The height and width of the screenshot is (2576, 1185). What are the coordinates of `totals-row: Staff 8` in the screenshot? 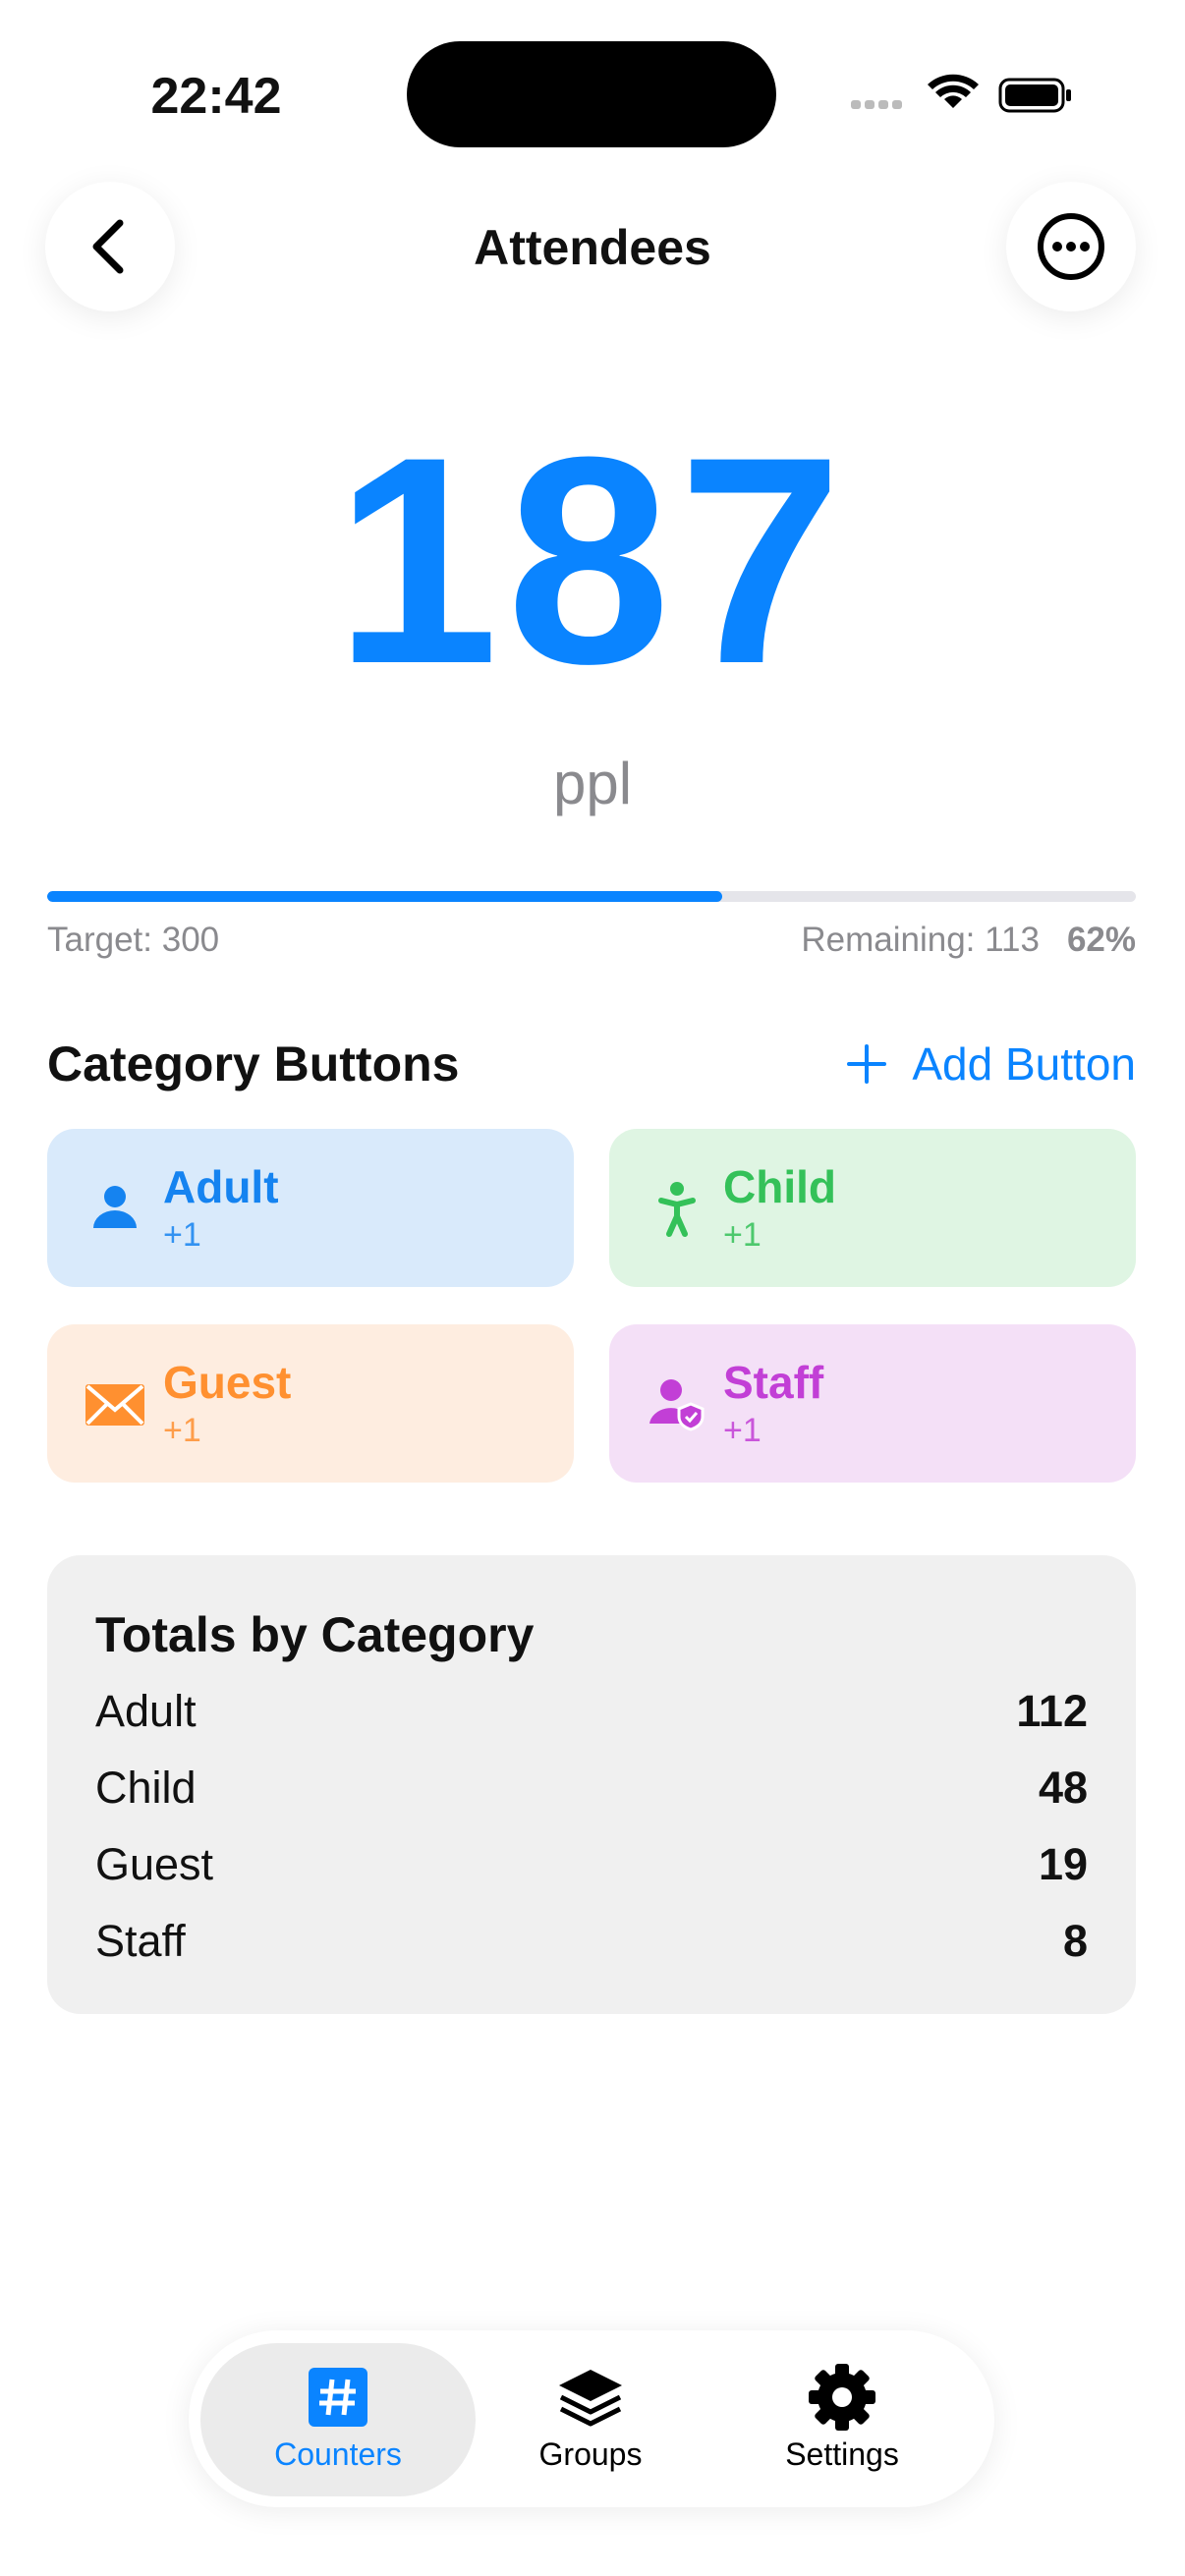 It's located at (592, 1941).